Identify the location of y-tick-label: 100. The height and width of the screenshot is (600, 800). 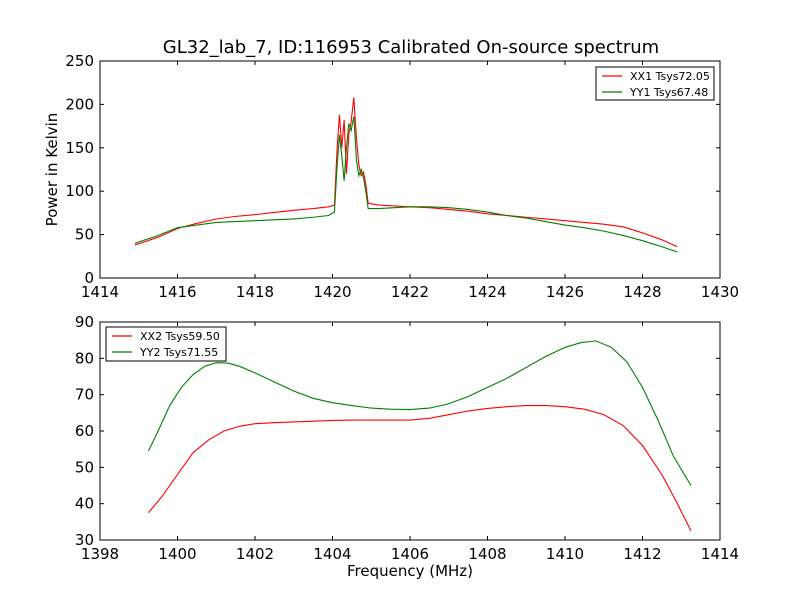
(79, 191).